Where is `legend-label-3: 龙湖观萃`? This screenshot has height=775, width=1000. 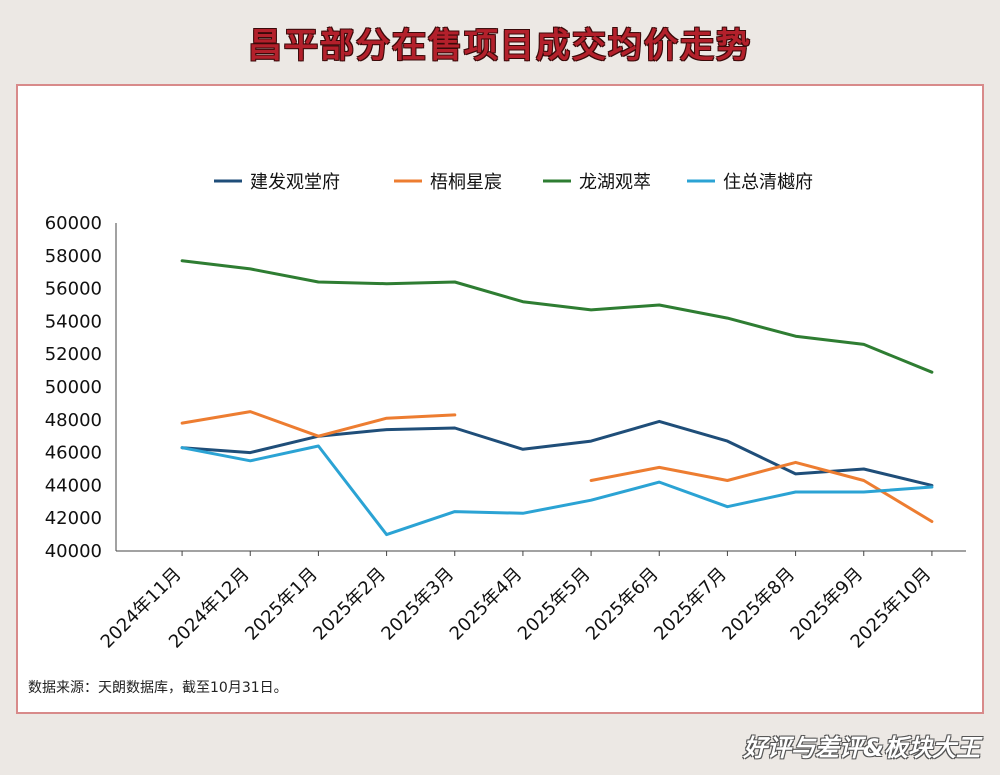 legend-label-3: 龙湖观萃 is located at coordinates (615, 182).